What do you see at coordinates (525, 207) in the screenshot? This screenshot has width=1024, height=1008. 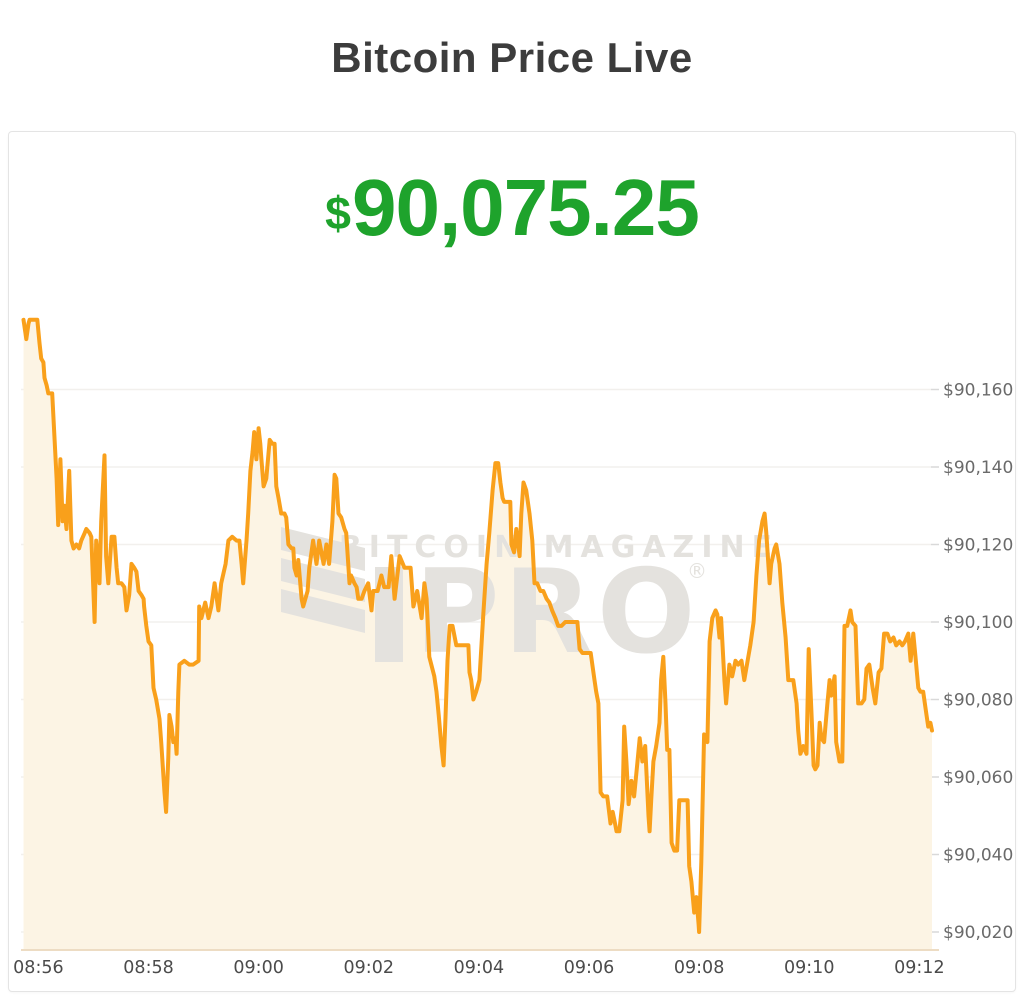 I see `price-value: 90,075.25` at bounding box center [525, 207].